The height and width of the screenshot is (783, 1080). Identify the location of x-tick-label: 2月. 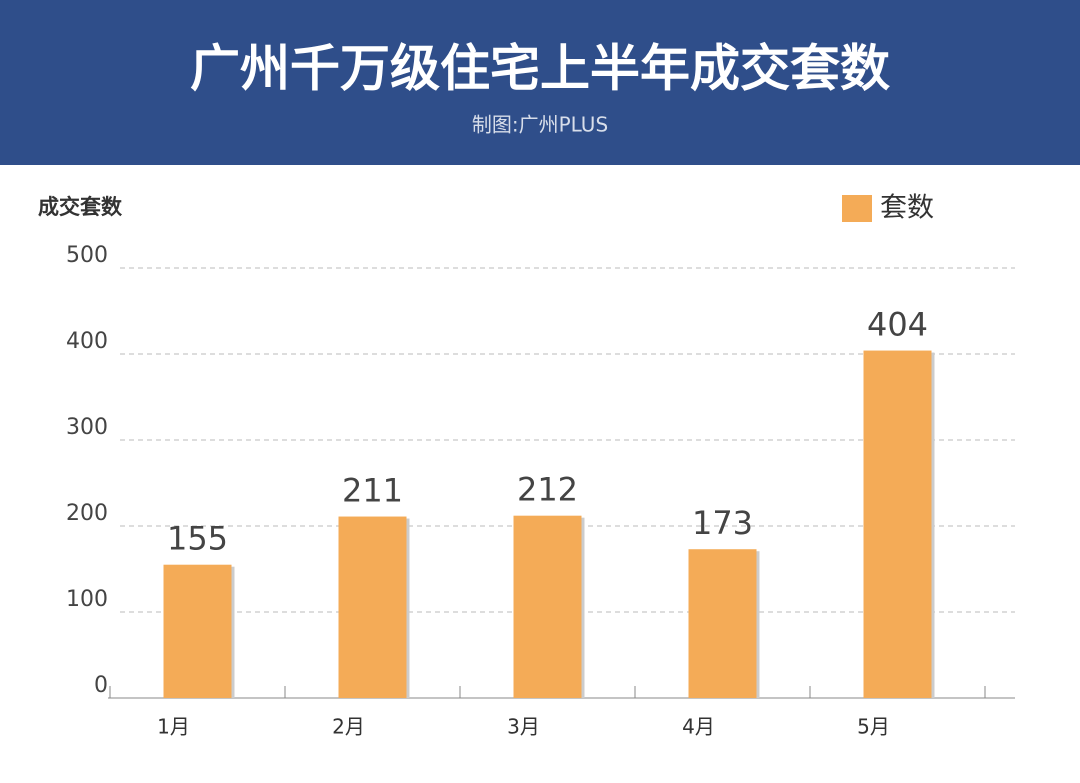
(348, 727).